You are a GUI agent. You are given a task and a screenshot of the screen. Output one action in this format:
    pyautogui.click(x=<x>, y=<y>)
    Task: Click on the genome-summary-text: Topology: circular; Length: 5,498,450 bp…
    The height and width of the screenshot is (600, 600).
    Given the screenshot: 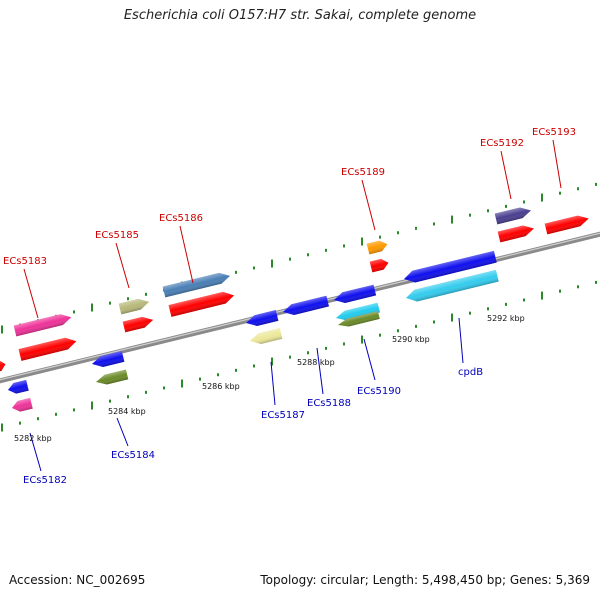 What is the action you would take?
    pyautogui.click(x=425, y=580)
    